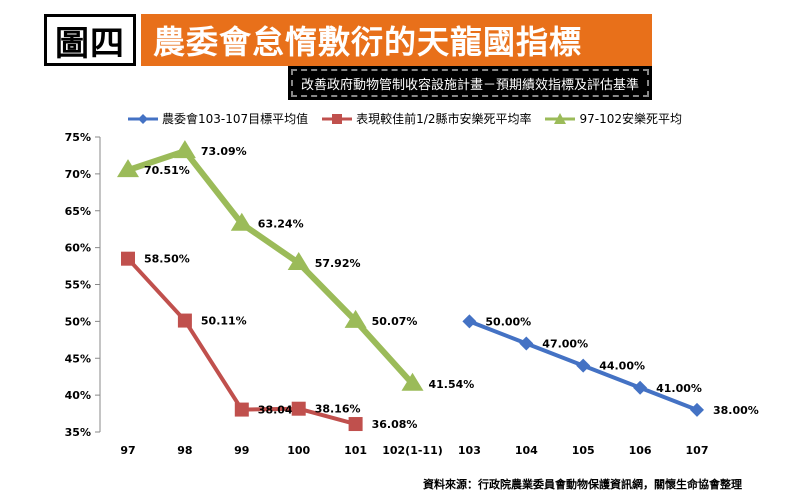  Describe the element at coordinates (78, 137) in the screenshot. I see `y-tick-label: 75%` at that location.